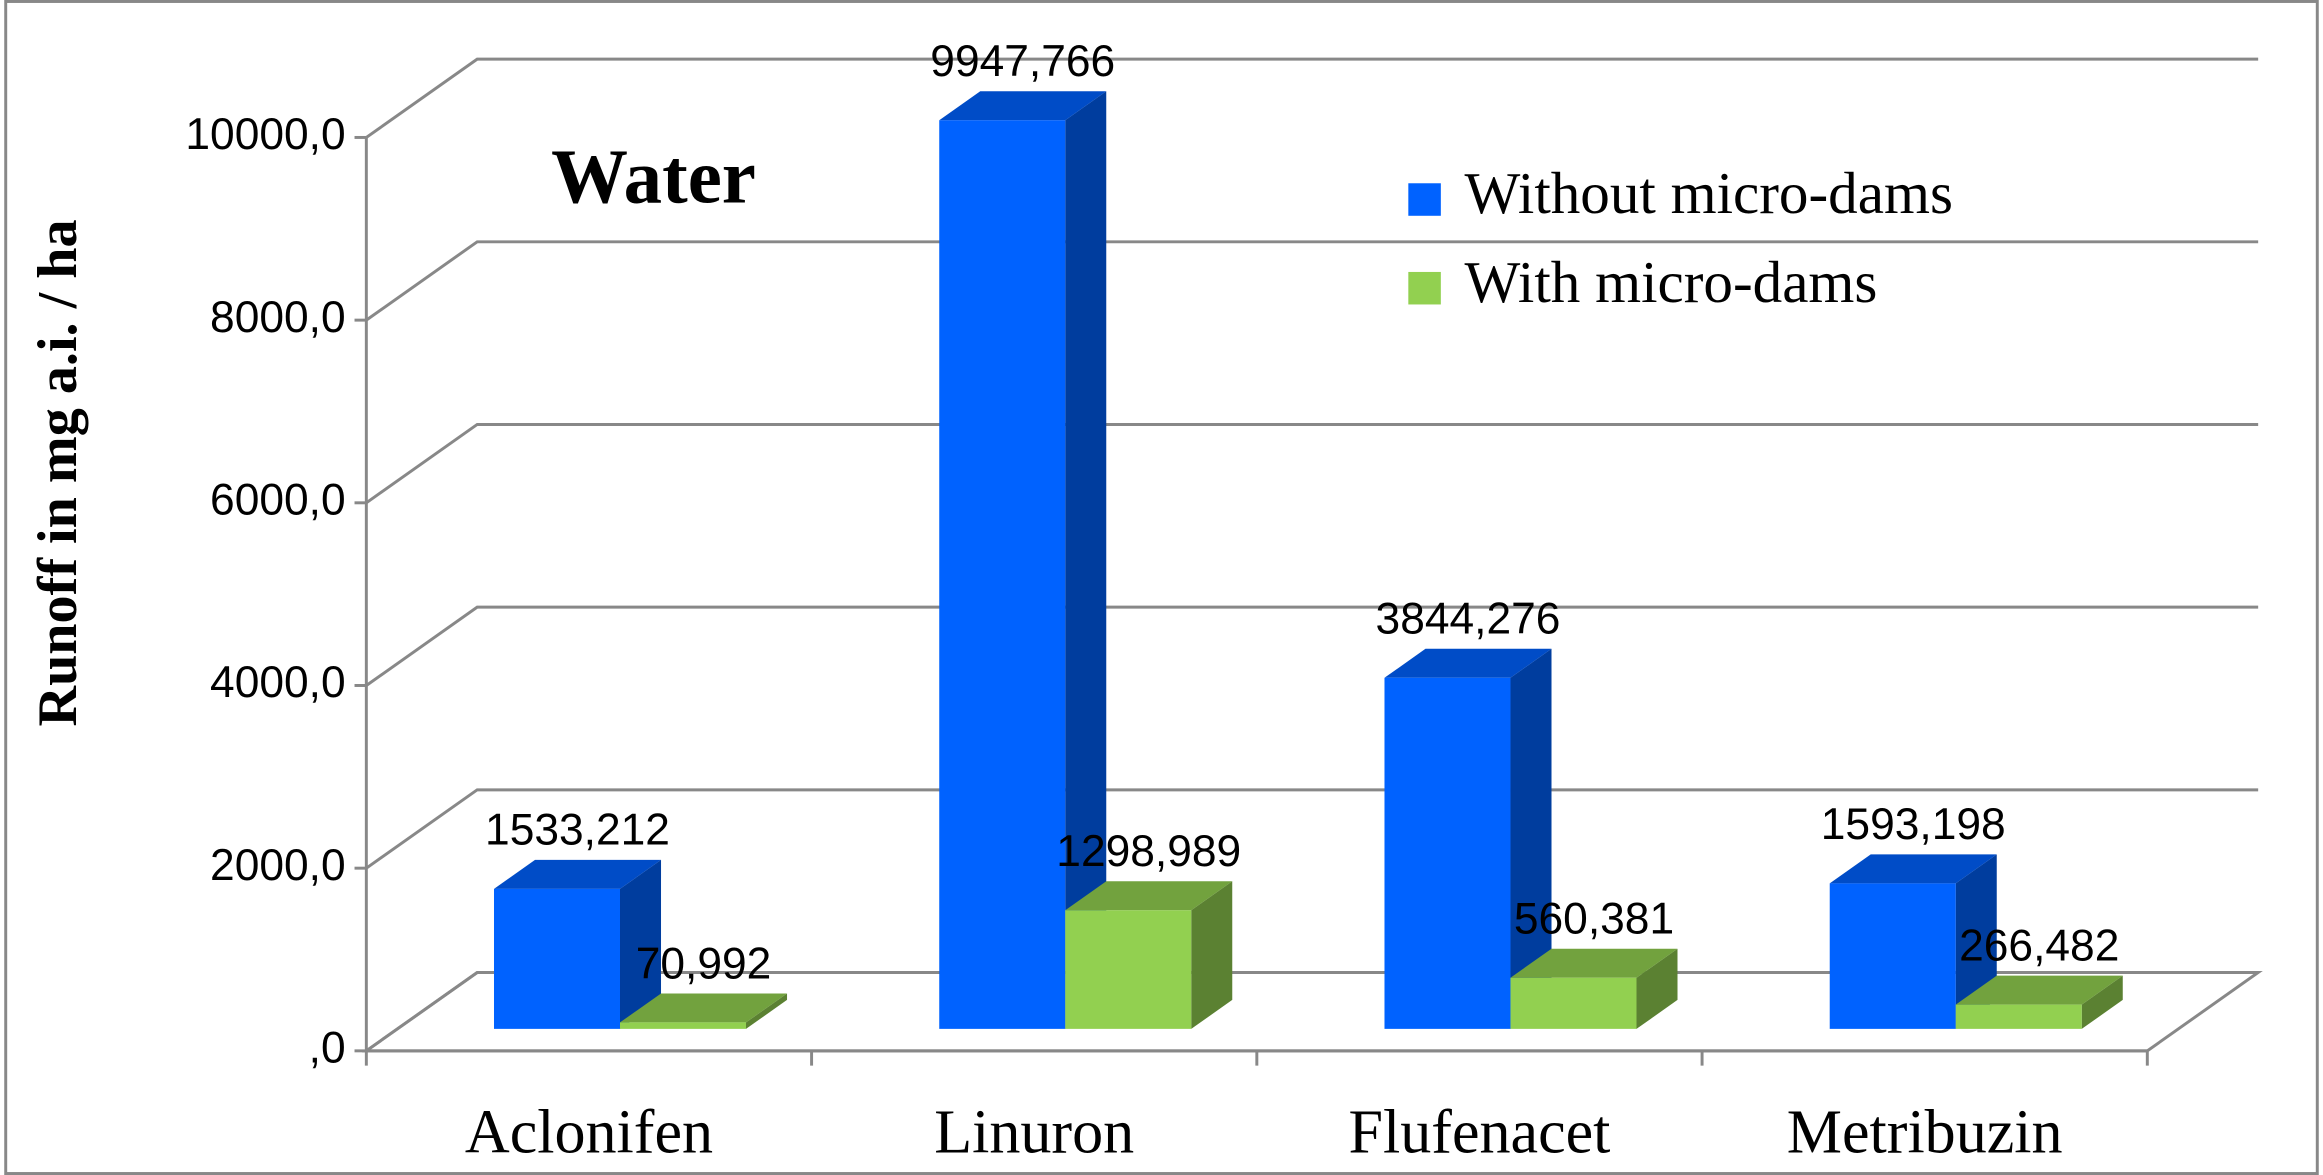 The height and width of the screenshot is (1175, 2323). Describe the element at coordinates (278, 682) in the screenshot. I see `y-tick-label: 4000,0` at that location.